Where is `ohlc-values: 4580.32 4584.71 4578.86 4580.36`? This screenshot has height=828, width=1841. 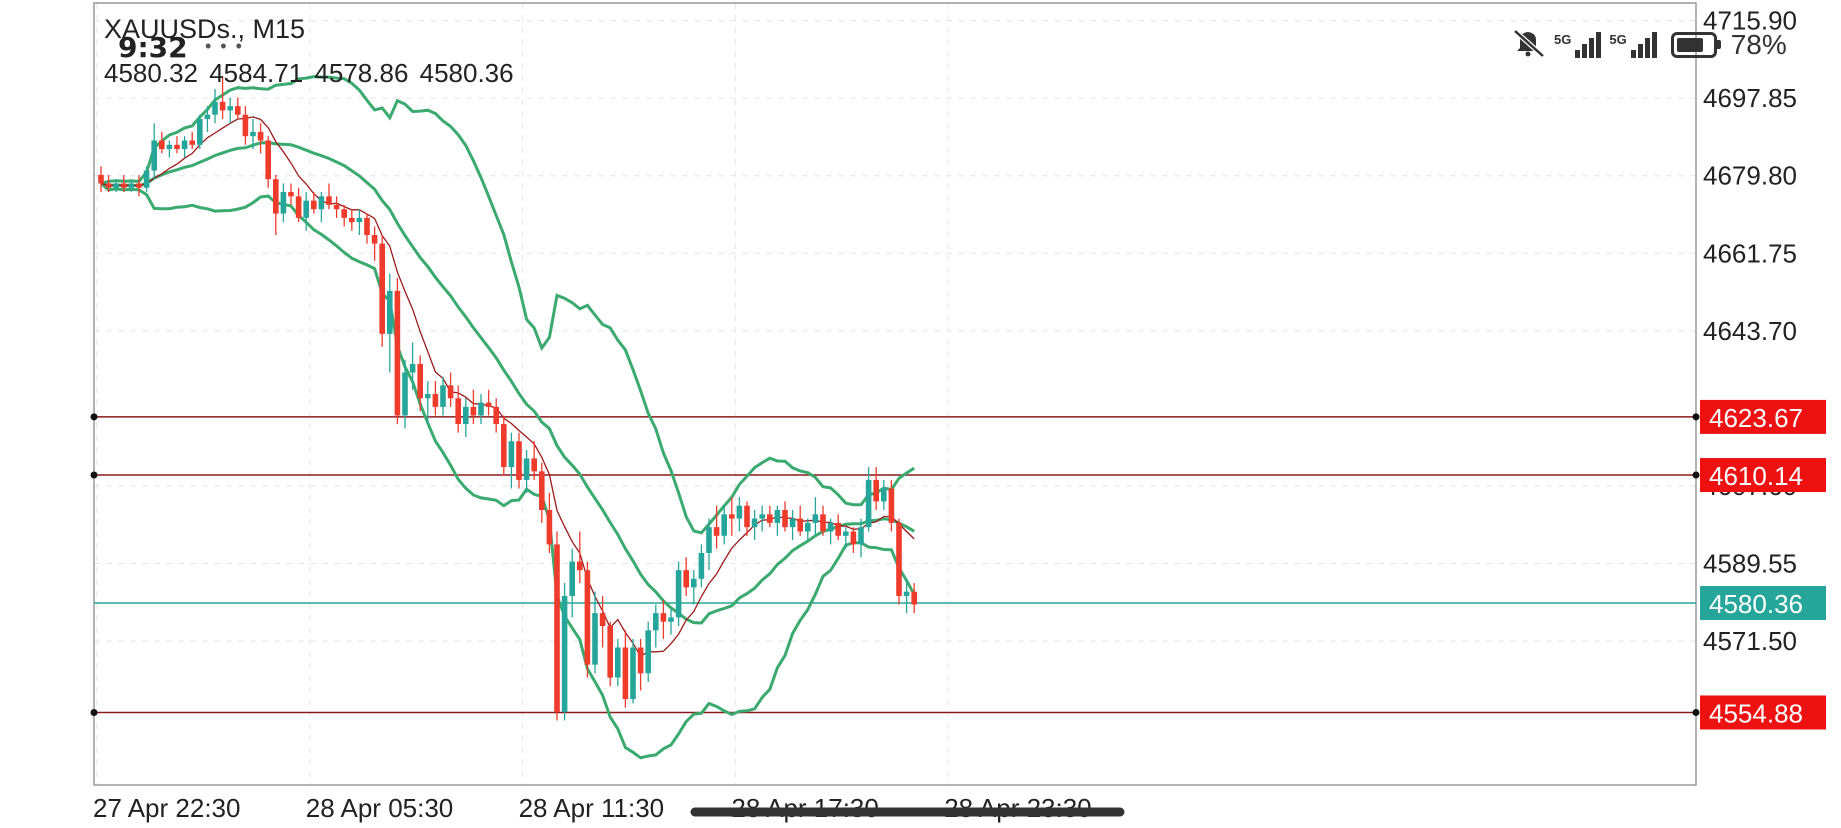
ohlc-values: 4580.32 4584.71 4578.86 4580.36 is located at coordinates (309, 73).